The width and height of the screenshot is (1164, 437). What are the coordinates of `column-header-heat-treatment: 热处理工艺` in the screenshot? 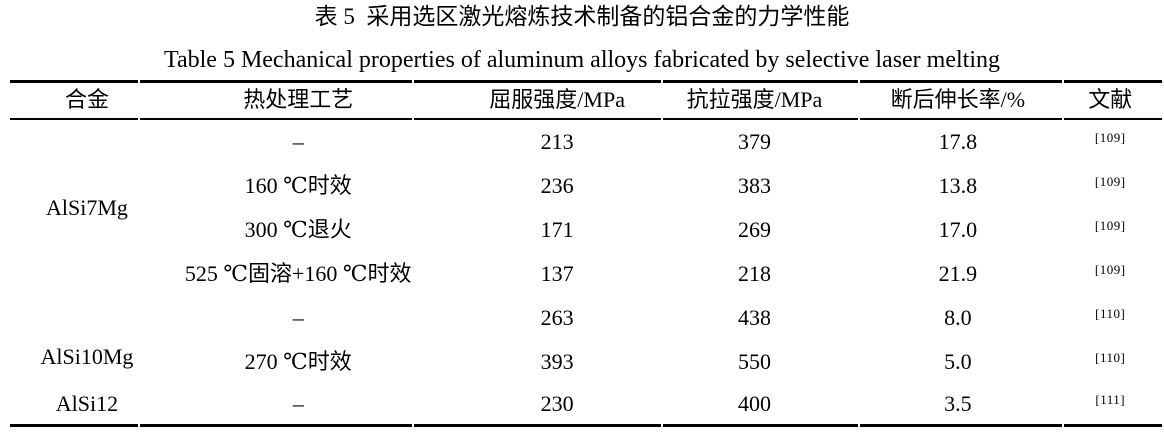 It's located at (275, 100).